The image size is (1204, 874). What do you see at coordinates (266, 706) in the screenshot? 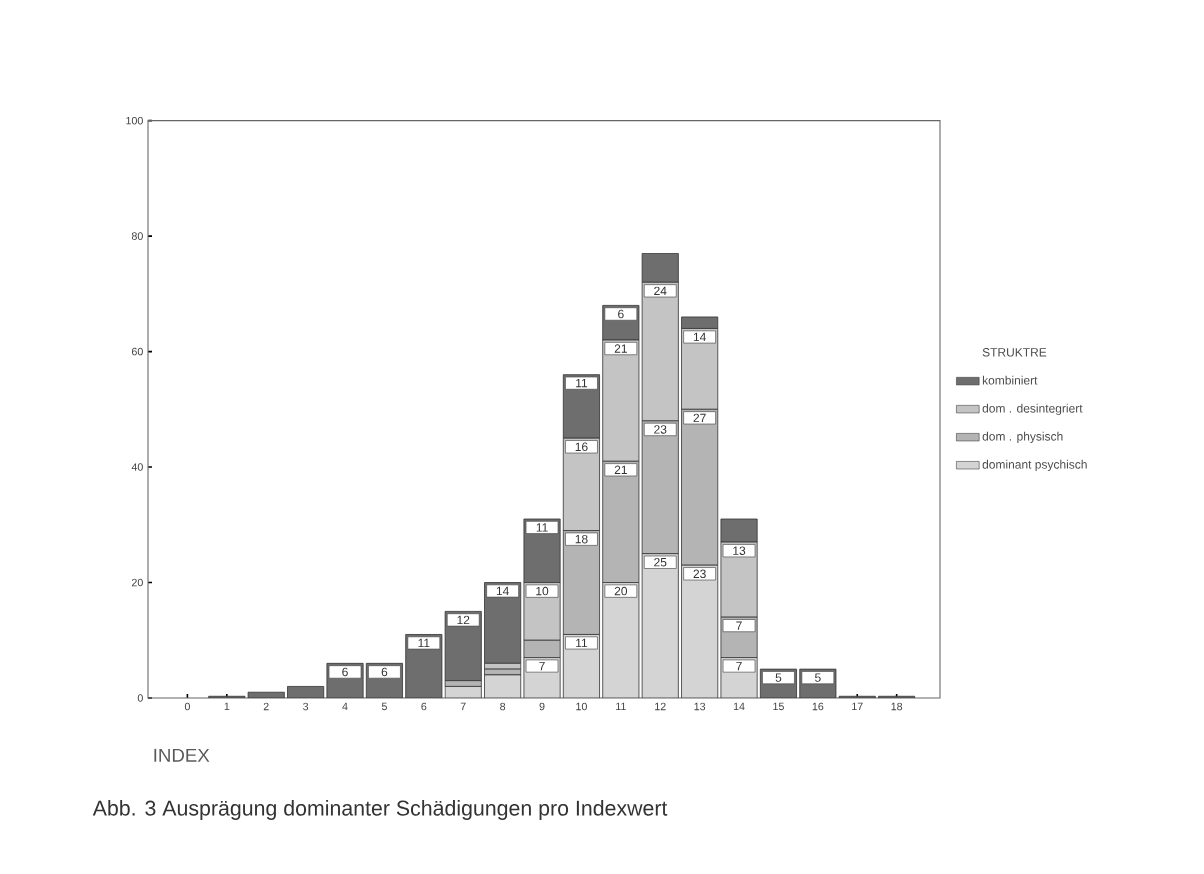
I see `x-tick-label: 2` at bounding box center [266, 706].